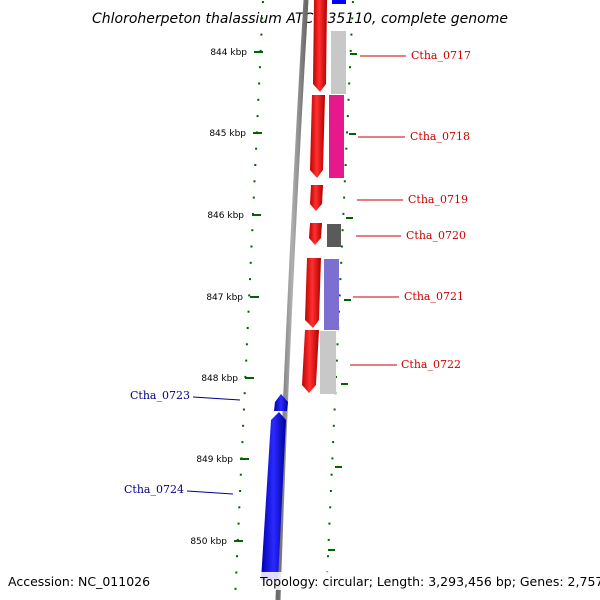  I want to click on kbp-label: 848 kbp, so click(219, 379).